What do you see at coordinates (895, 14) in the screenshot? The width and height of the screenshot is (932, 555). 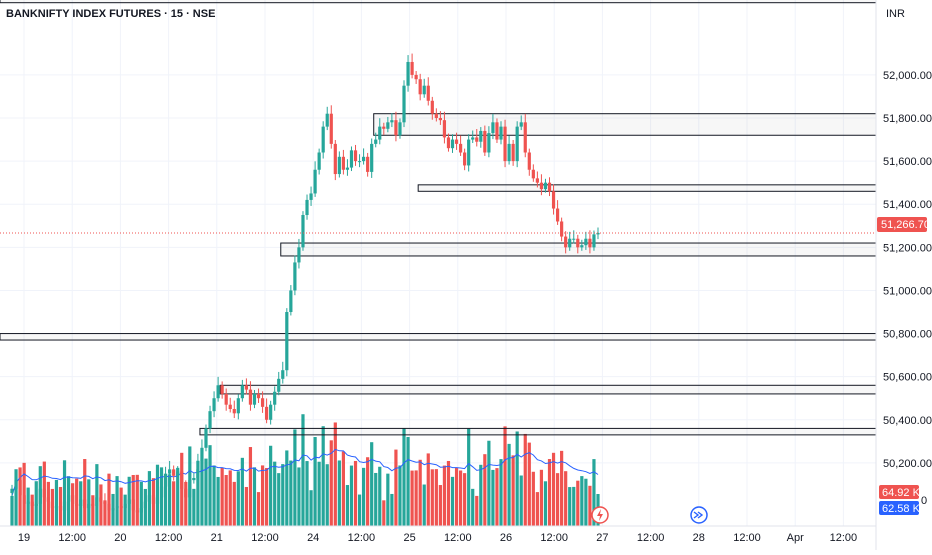 I see `currency-label: INR` at bounding box center [895, 14].